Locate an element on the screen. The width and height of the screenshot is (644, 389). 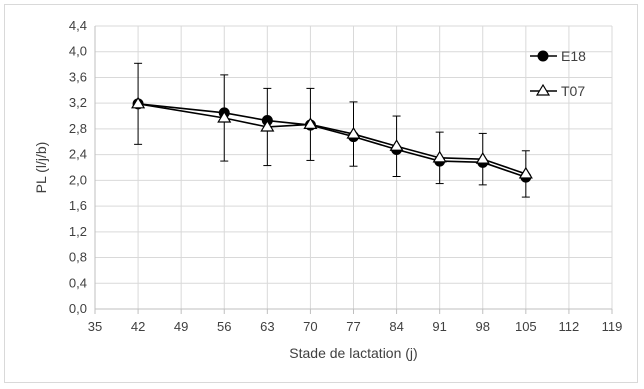
x-tick-label: 70 is located at coordinates (310, 326).